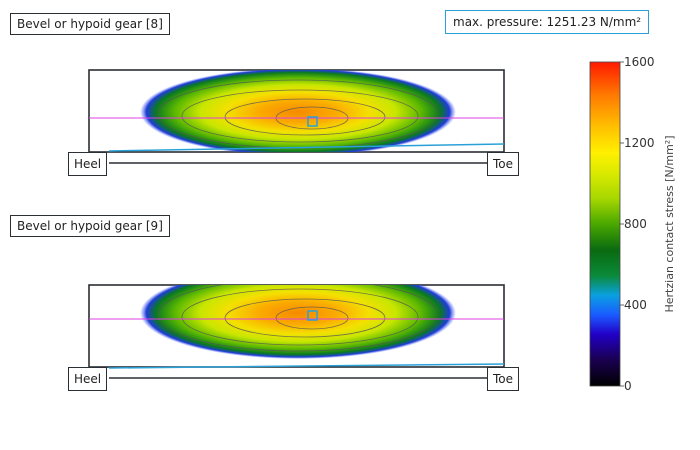  Describe the element at coordinates (605, 224) in the screenshot. I see `colorbar` at that location.